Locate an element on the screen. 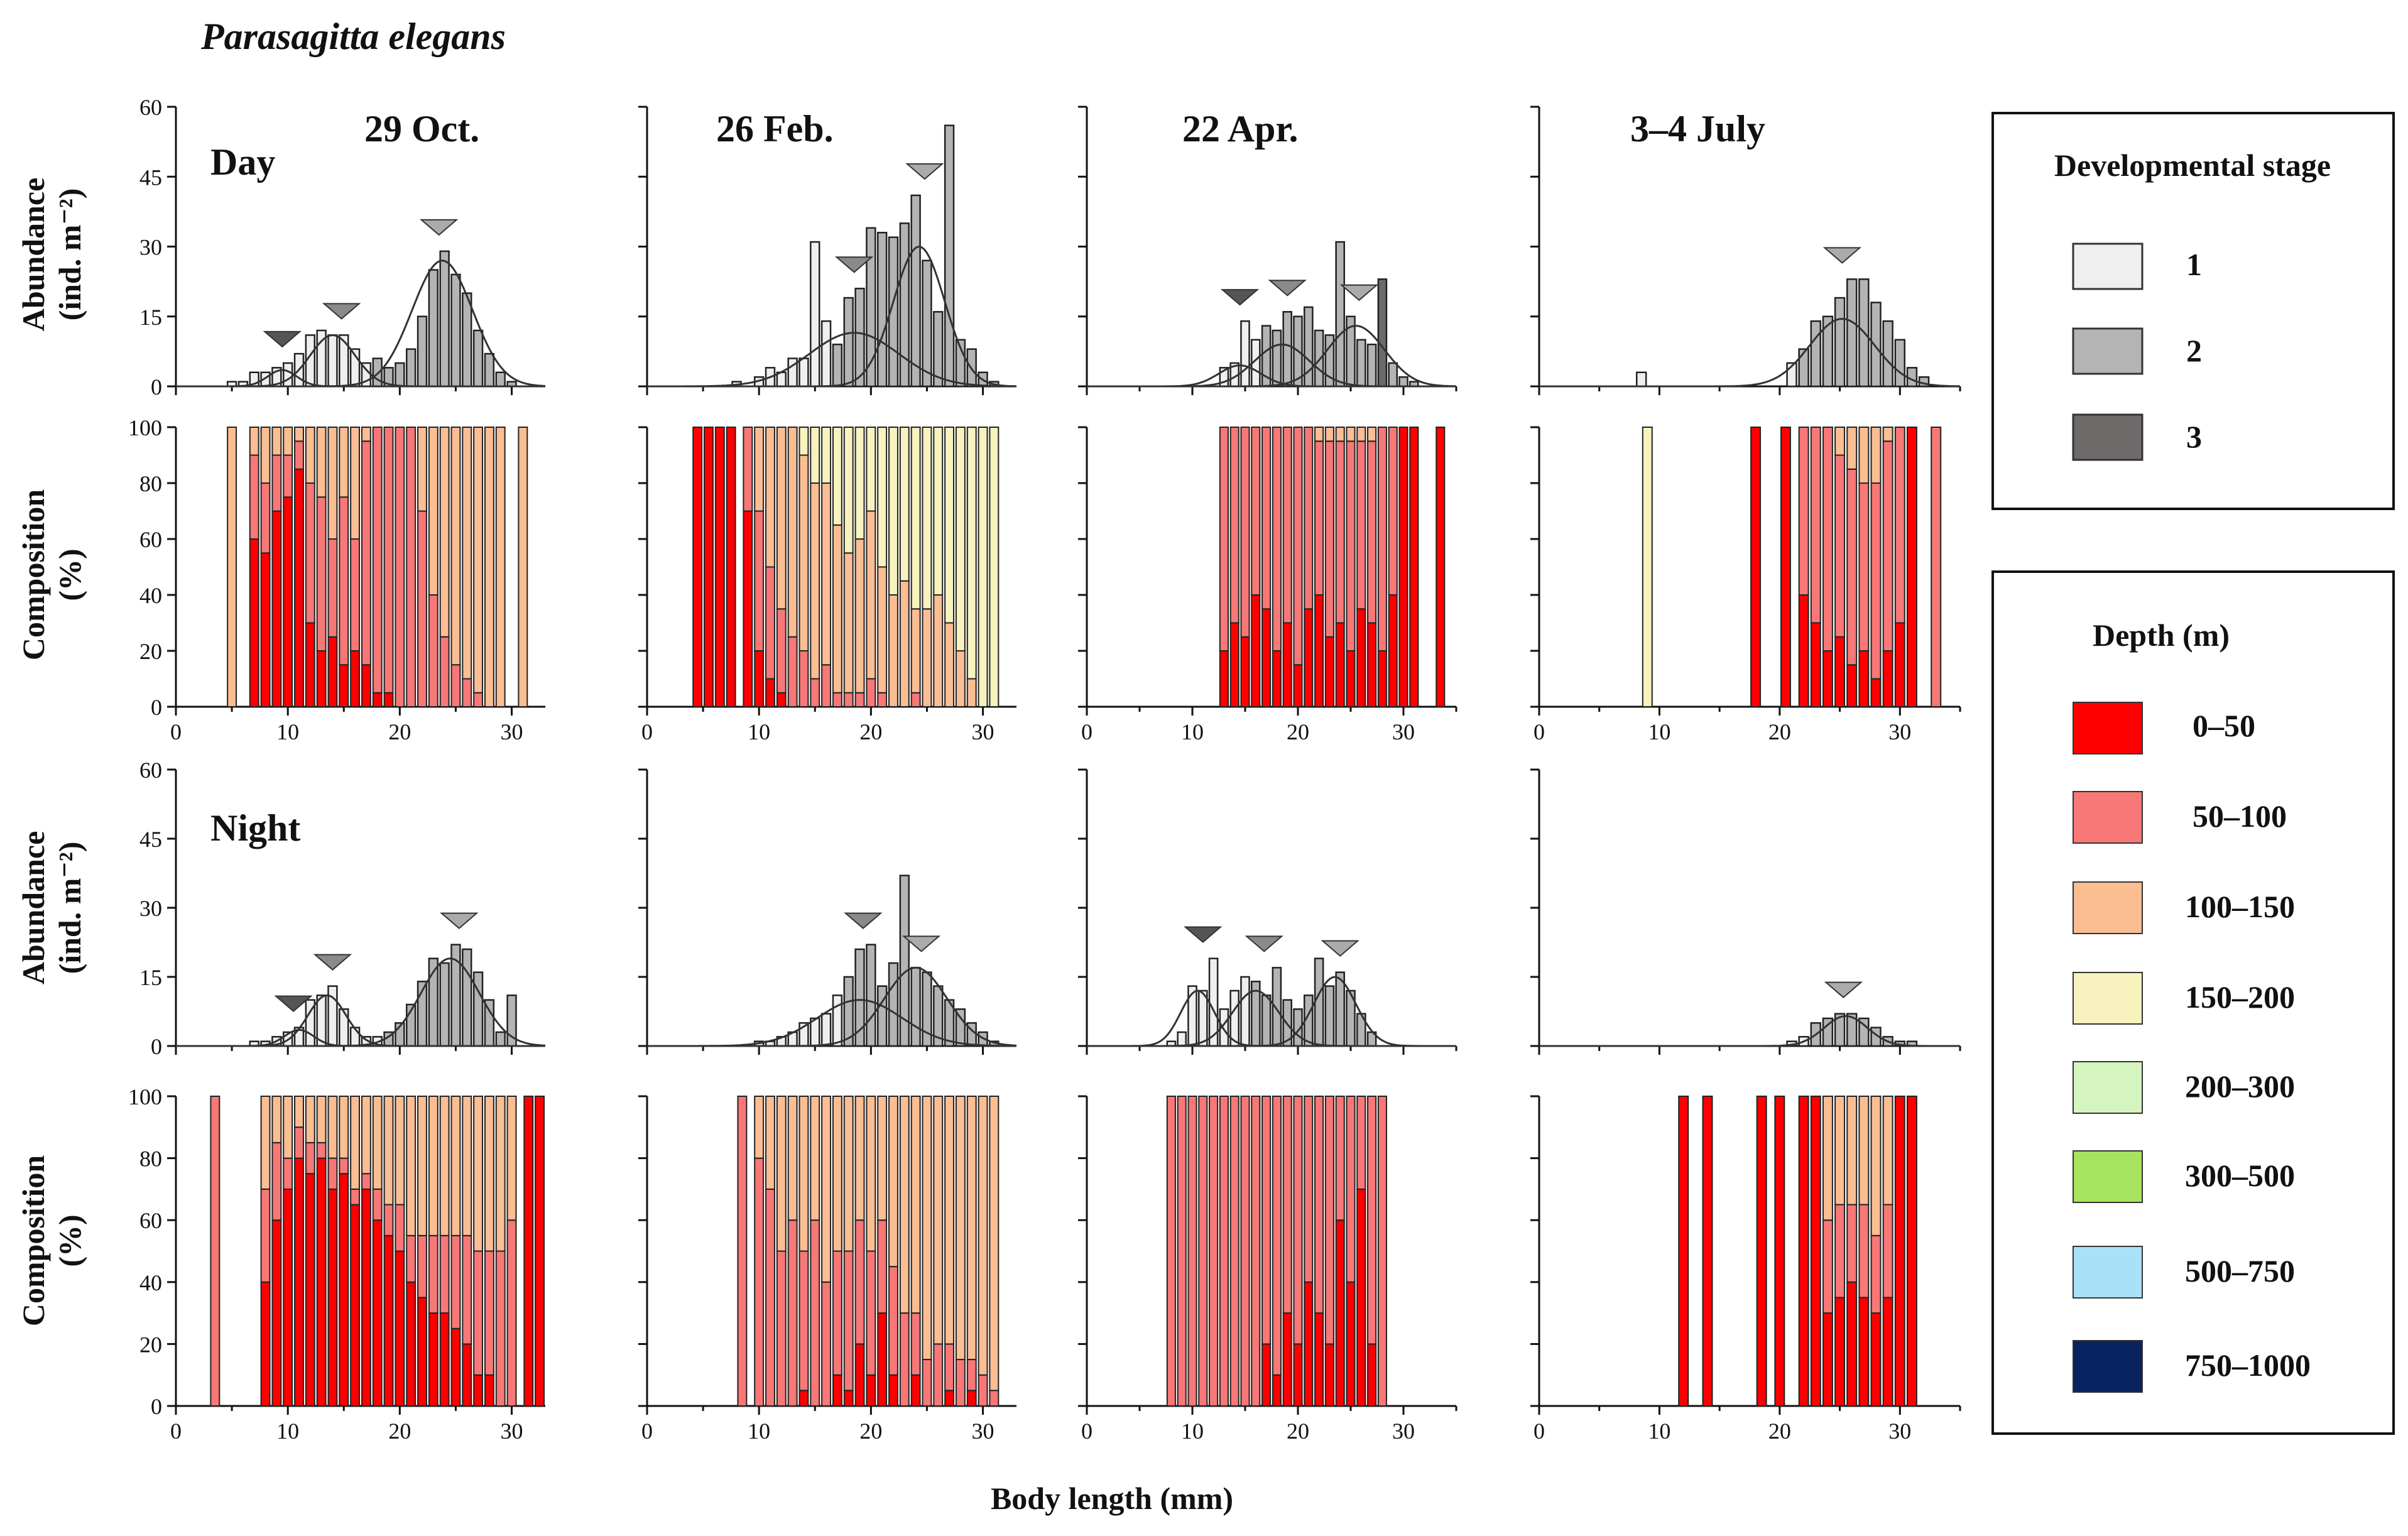 This screenshot has width=2408, height=1536. svg-text: Composition is located at coordinates (33, 574).